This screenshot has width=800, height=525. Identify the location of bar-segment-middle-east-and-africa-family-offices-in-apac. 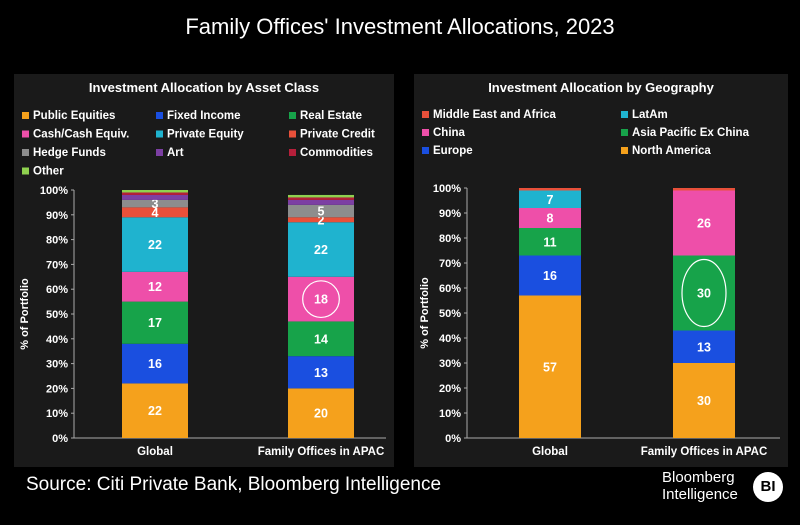
(704, 189).